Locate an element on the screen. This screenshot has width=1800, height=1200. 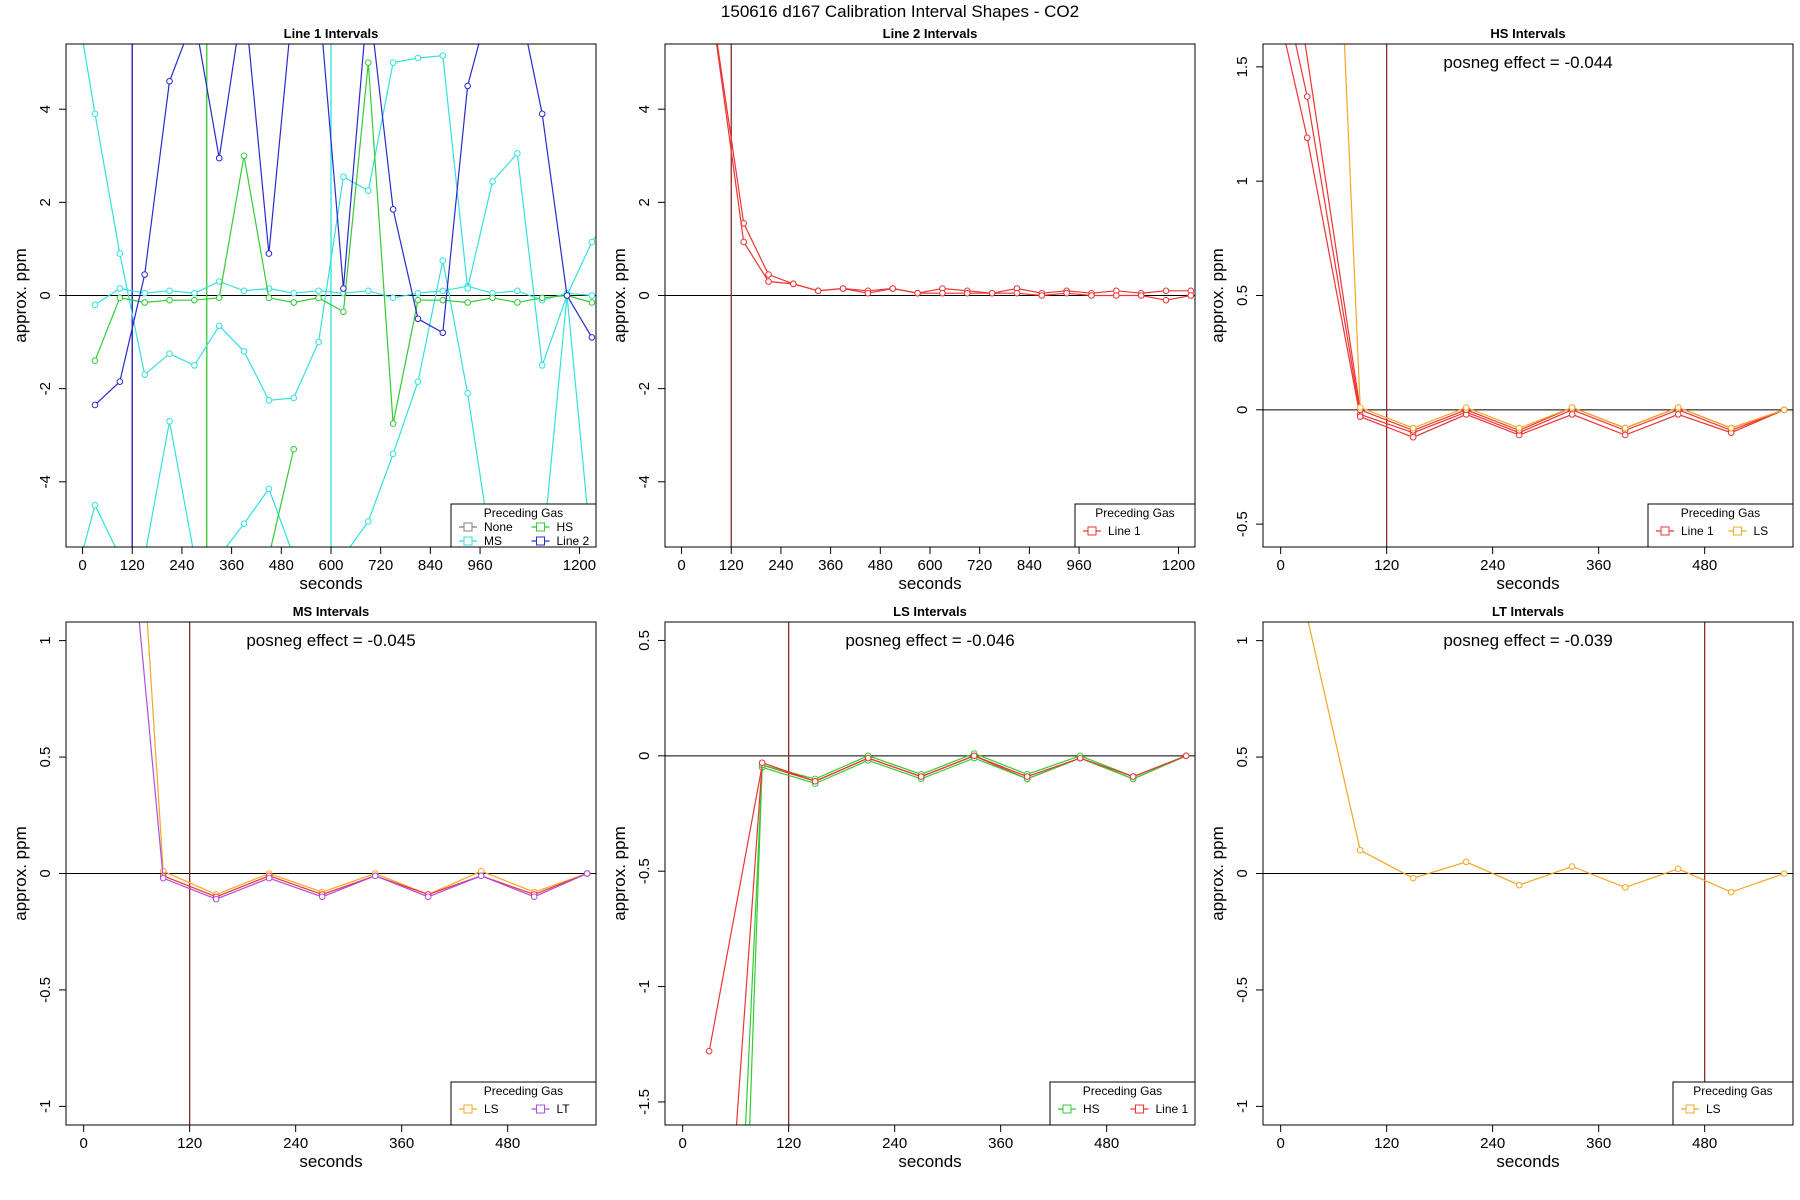
legend: Preceding Gas Line 1 is located at coordinates (1135, 525).